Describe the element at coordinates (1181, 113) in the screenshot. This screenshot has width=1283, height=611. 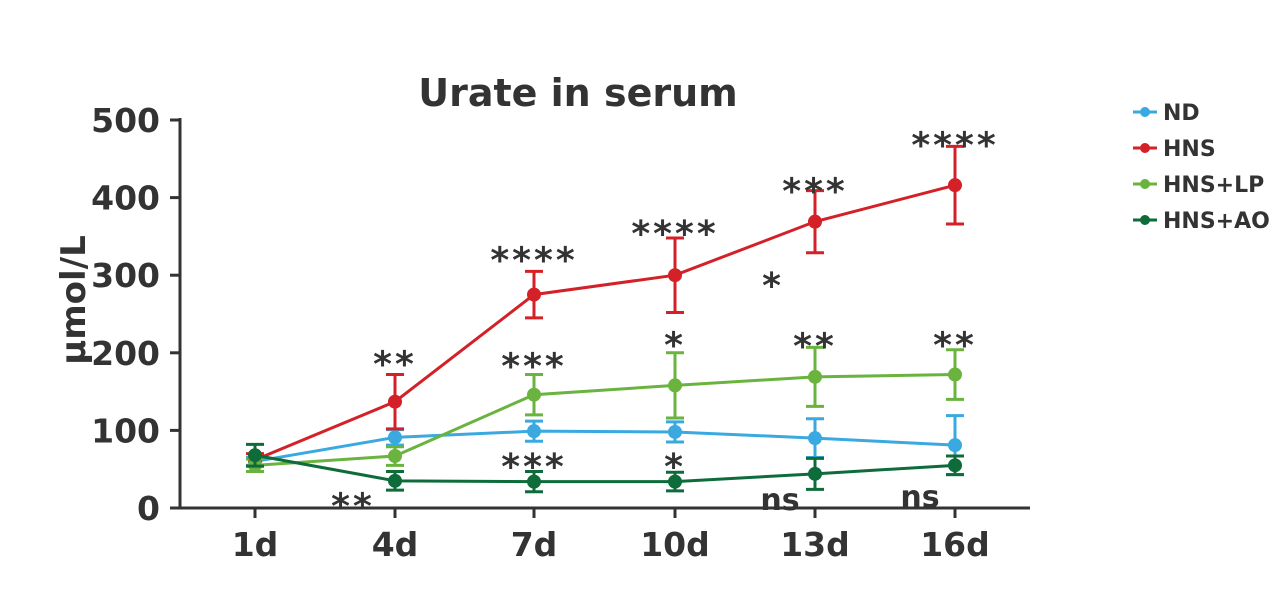
I see `legend-label: ND` at that location.